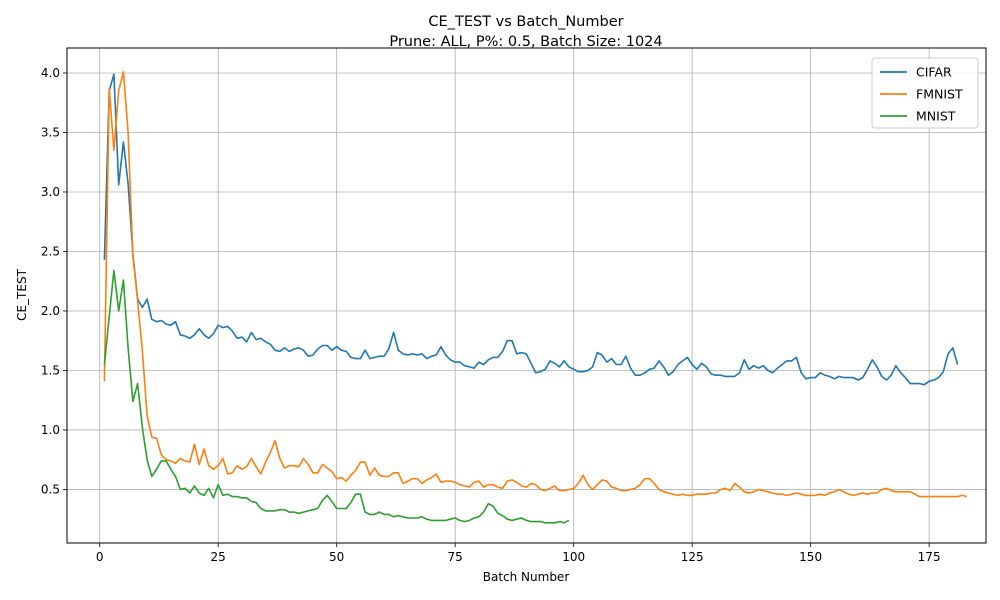 The image size is (1000, 600). I want to click on y-tick-label: 1.5, so click(50, 370).